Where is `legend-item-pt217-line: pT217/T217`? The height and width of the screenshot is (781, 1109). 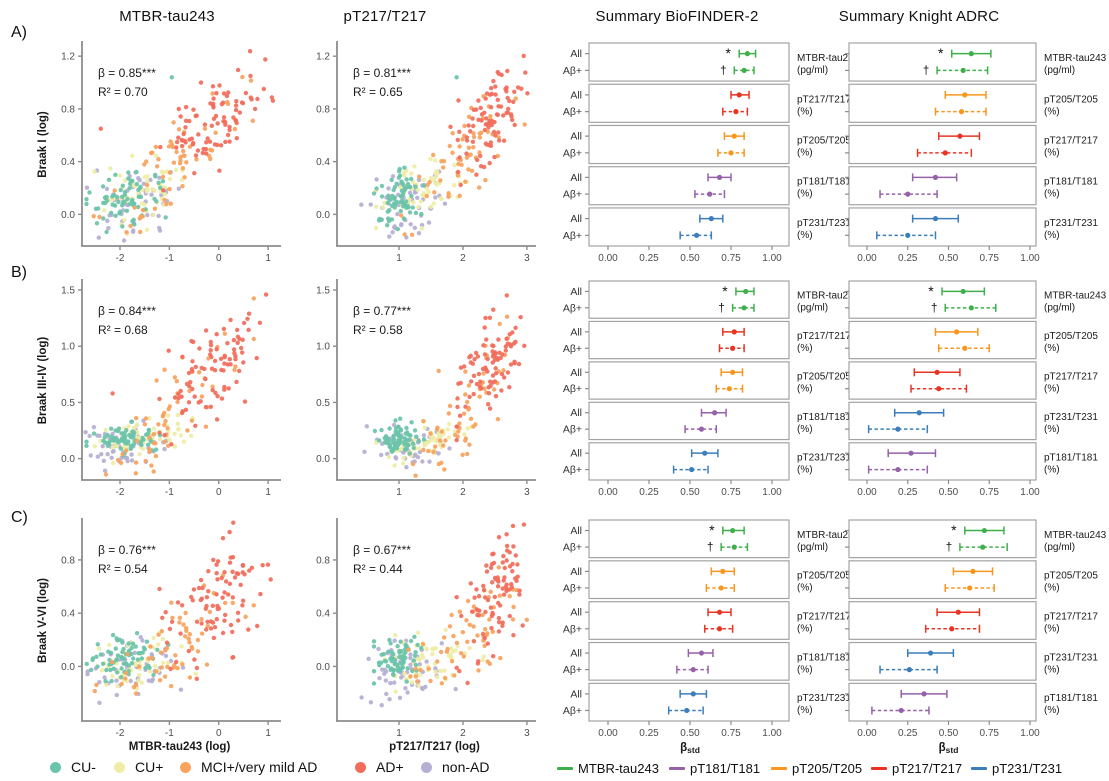 legend-item-pt217-line: pT217/T217 is located at coordinates (916, 768).